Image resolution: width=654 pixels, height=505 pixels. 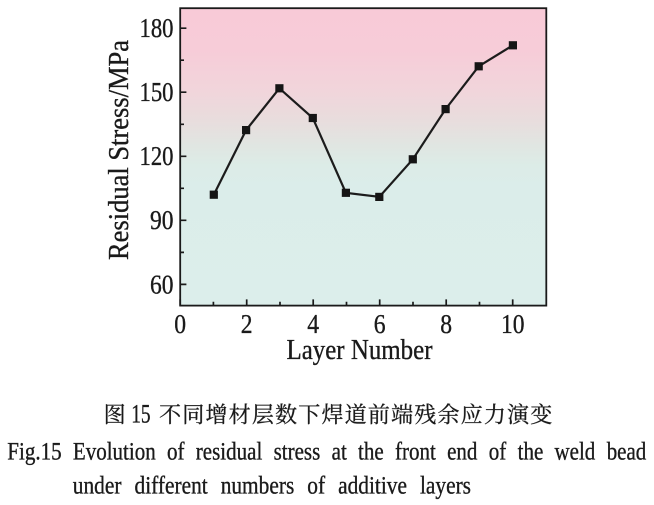 What do you see at coordinates (313, 324) in the screenshot?
I see `svg-text: 4` at bounding box center [313, 324].